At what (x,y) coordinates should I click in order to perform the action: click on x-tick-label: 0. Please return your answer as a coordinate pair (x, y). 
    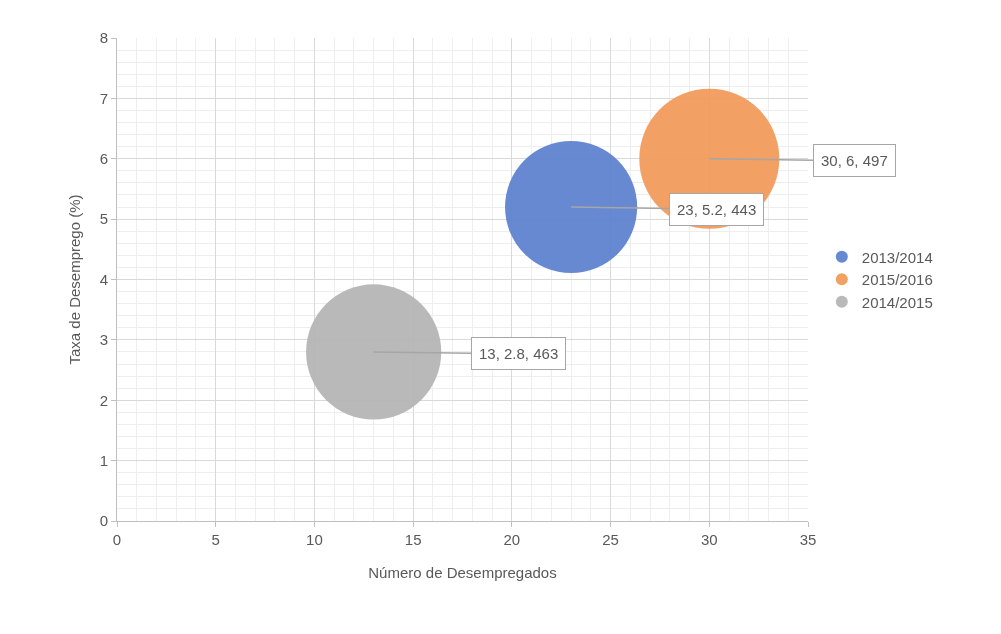
    Looking at the image, I should click on (117, 539).